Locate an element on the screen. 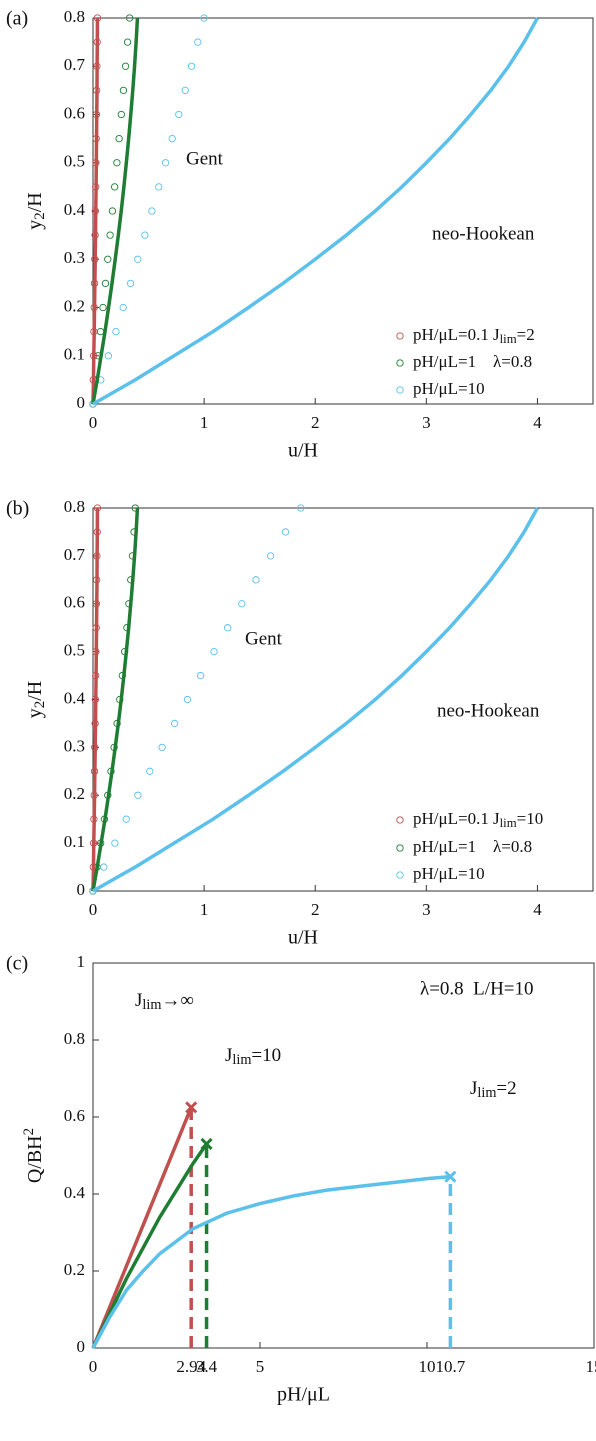 Image resolution: width=596 pixels, height=1441 pixels. x-tick-label: 2 is located at coordinates (315, 422).